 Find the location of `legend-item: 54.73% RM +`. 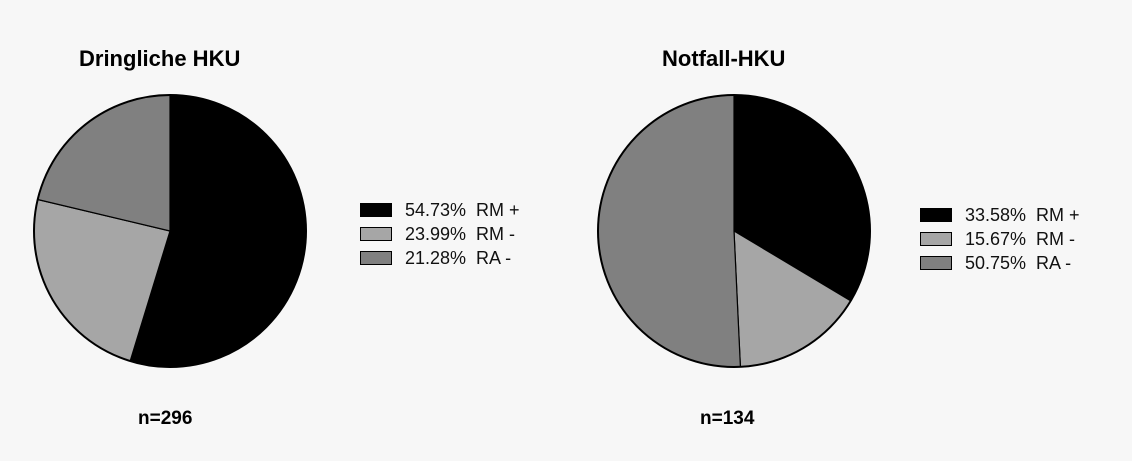

legend-item: 54.73% RM + is located at coordinates (440, 210).